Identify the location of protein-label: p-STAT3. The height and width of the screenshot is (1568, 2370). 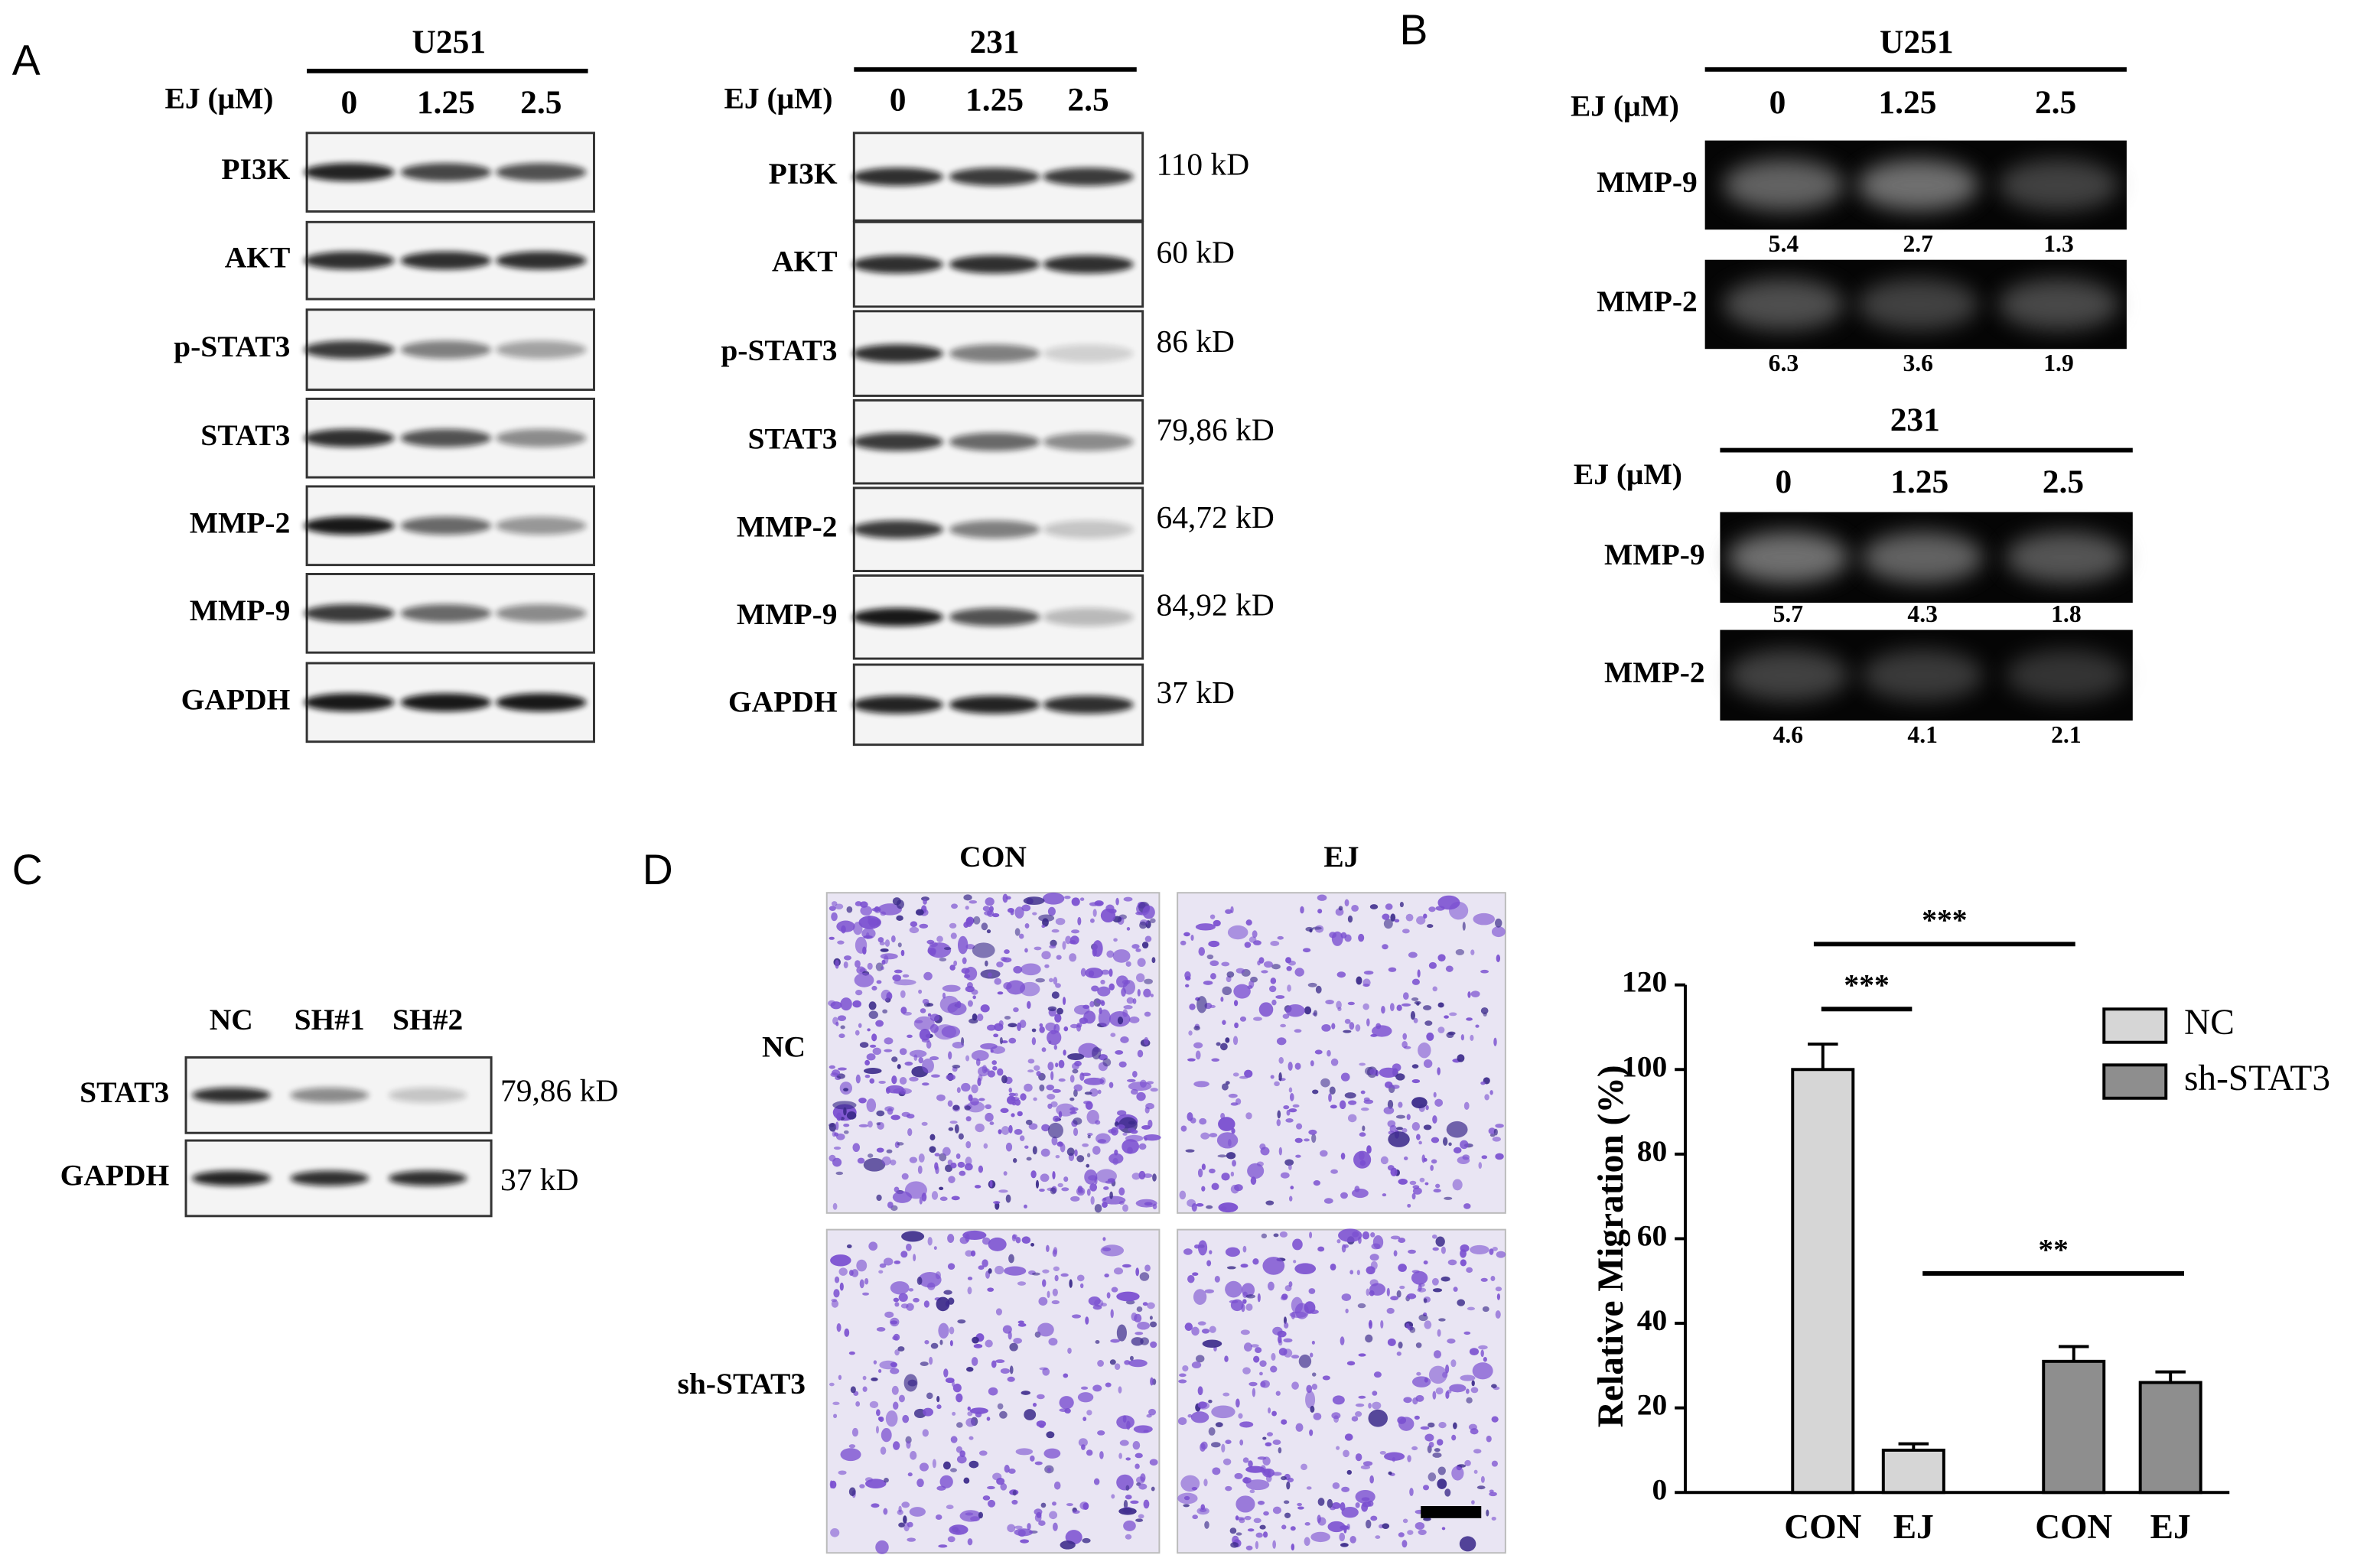
(779, 350).